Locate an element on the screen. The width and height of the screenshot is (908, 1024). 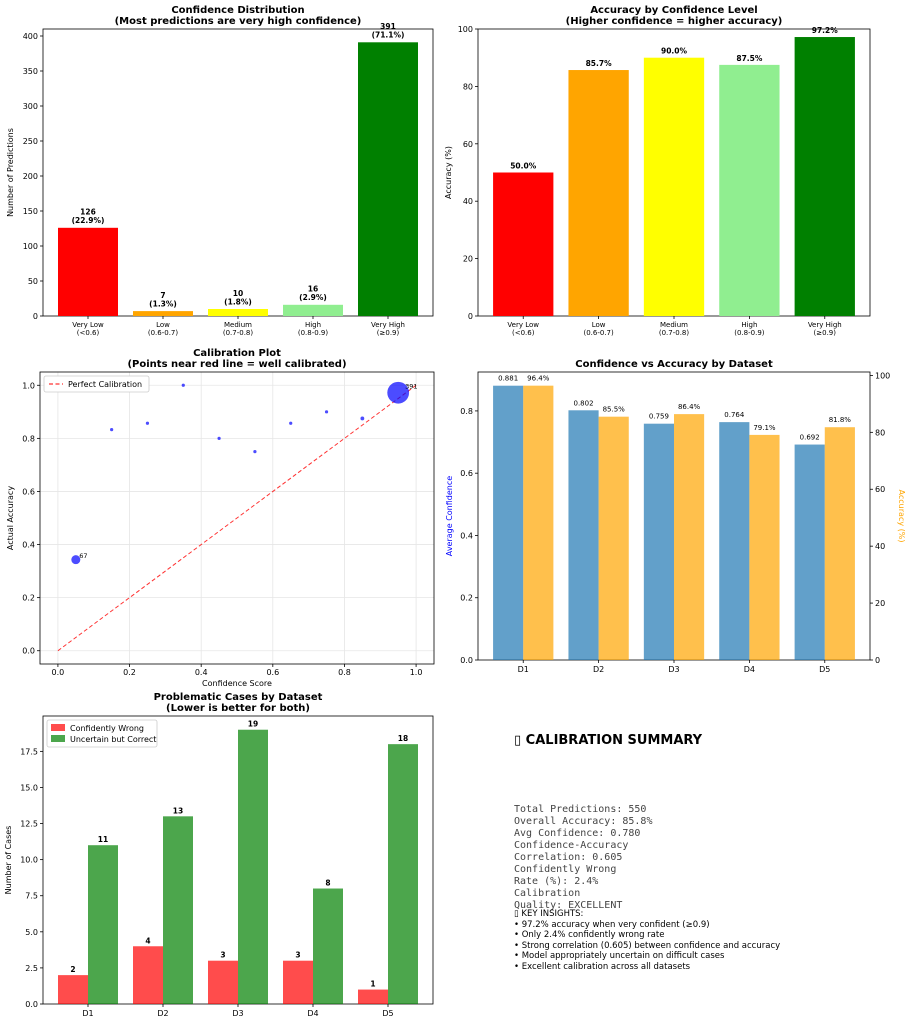
chart-title: Problematic Cases by Dataset is located at coordinates (238, 697).